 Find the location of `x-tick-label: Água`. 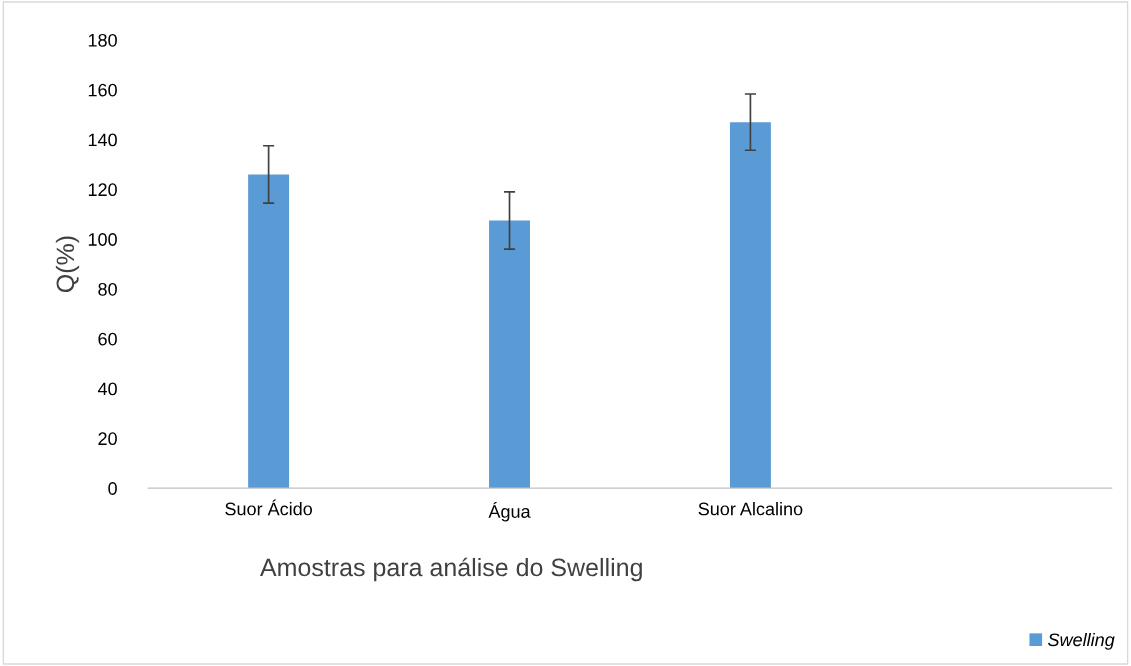

x-tick-label: Água is located at coordinates (509, 512).